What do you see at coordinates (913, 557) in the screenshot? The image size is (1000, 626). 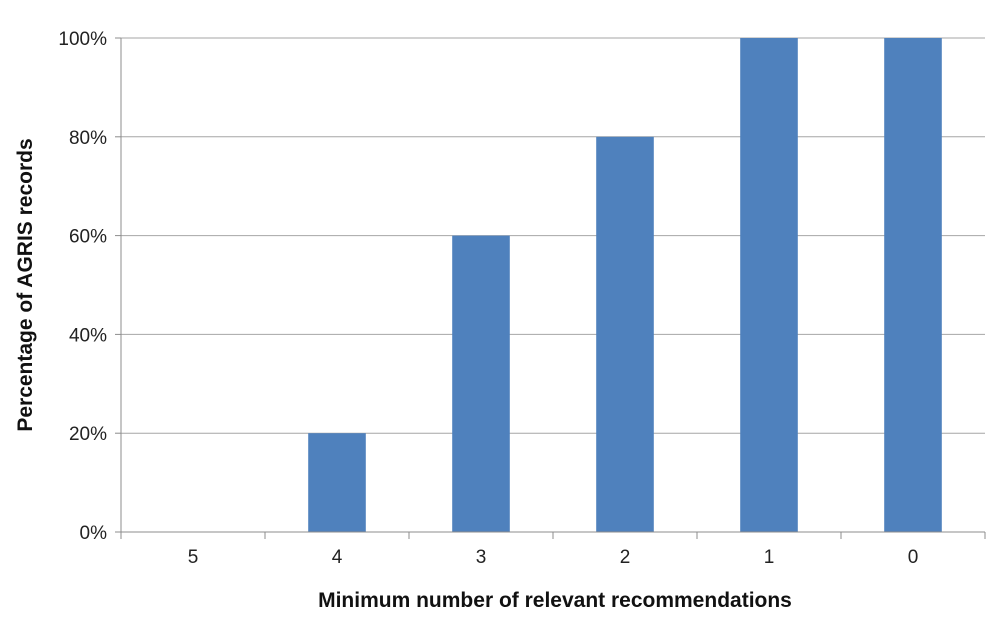 I see `x-tick-label: 0` at bounding box center [913, 557].